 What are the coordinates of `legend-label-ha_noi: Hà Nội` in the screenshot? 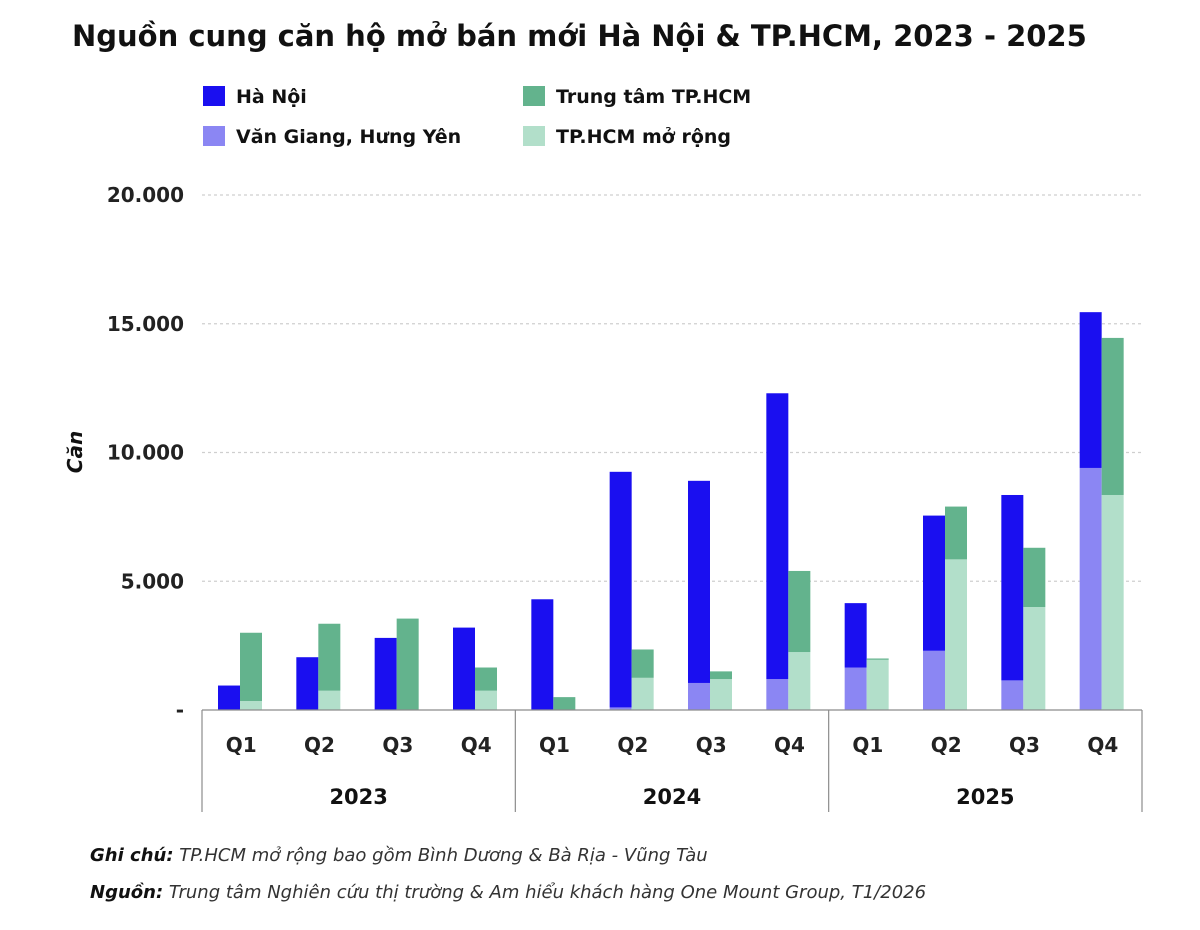 It's located at (271, 97).